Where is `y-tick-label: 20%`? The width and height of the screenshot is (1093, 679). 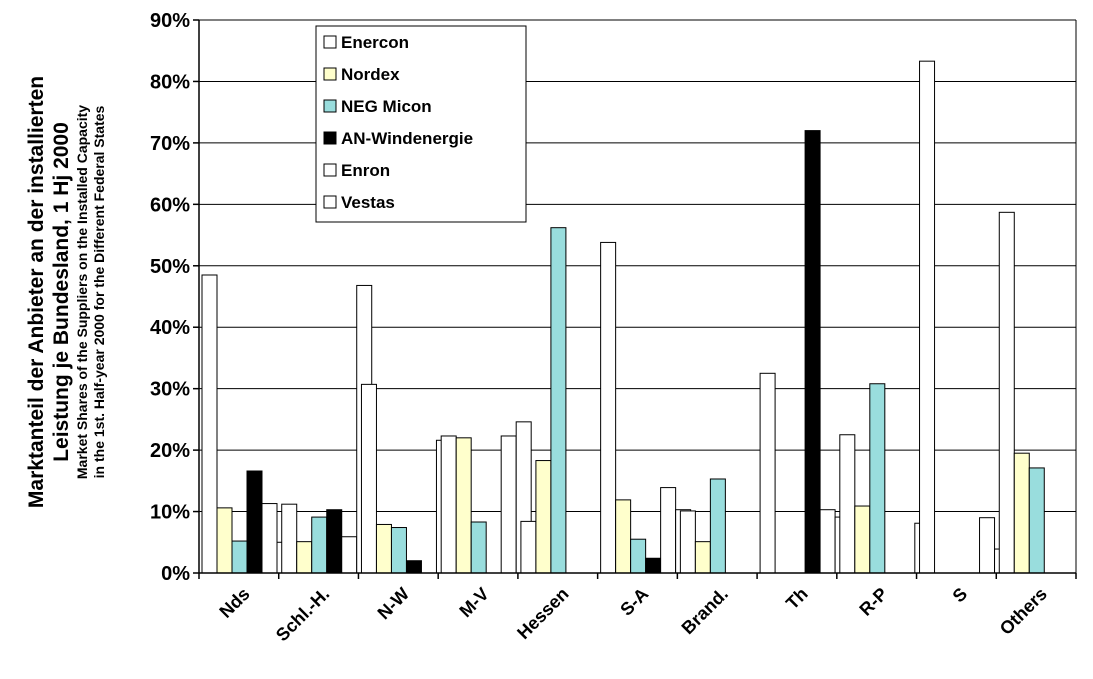
y-tick-label: 20% is located at coordinates (170, 451).